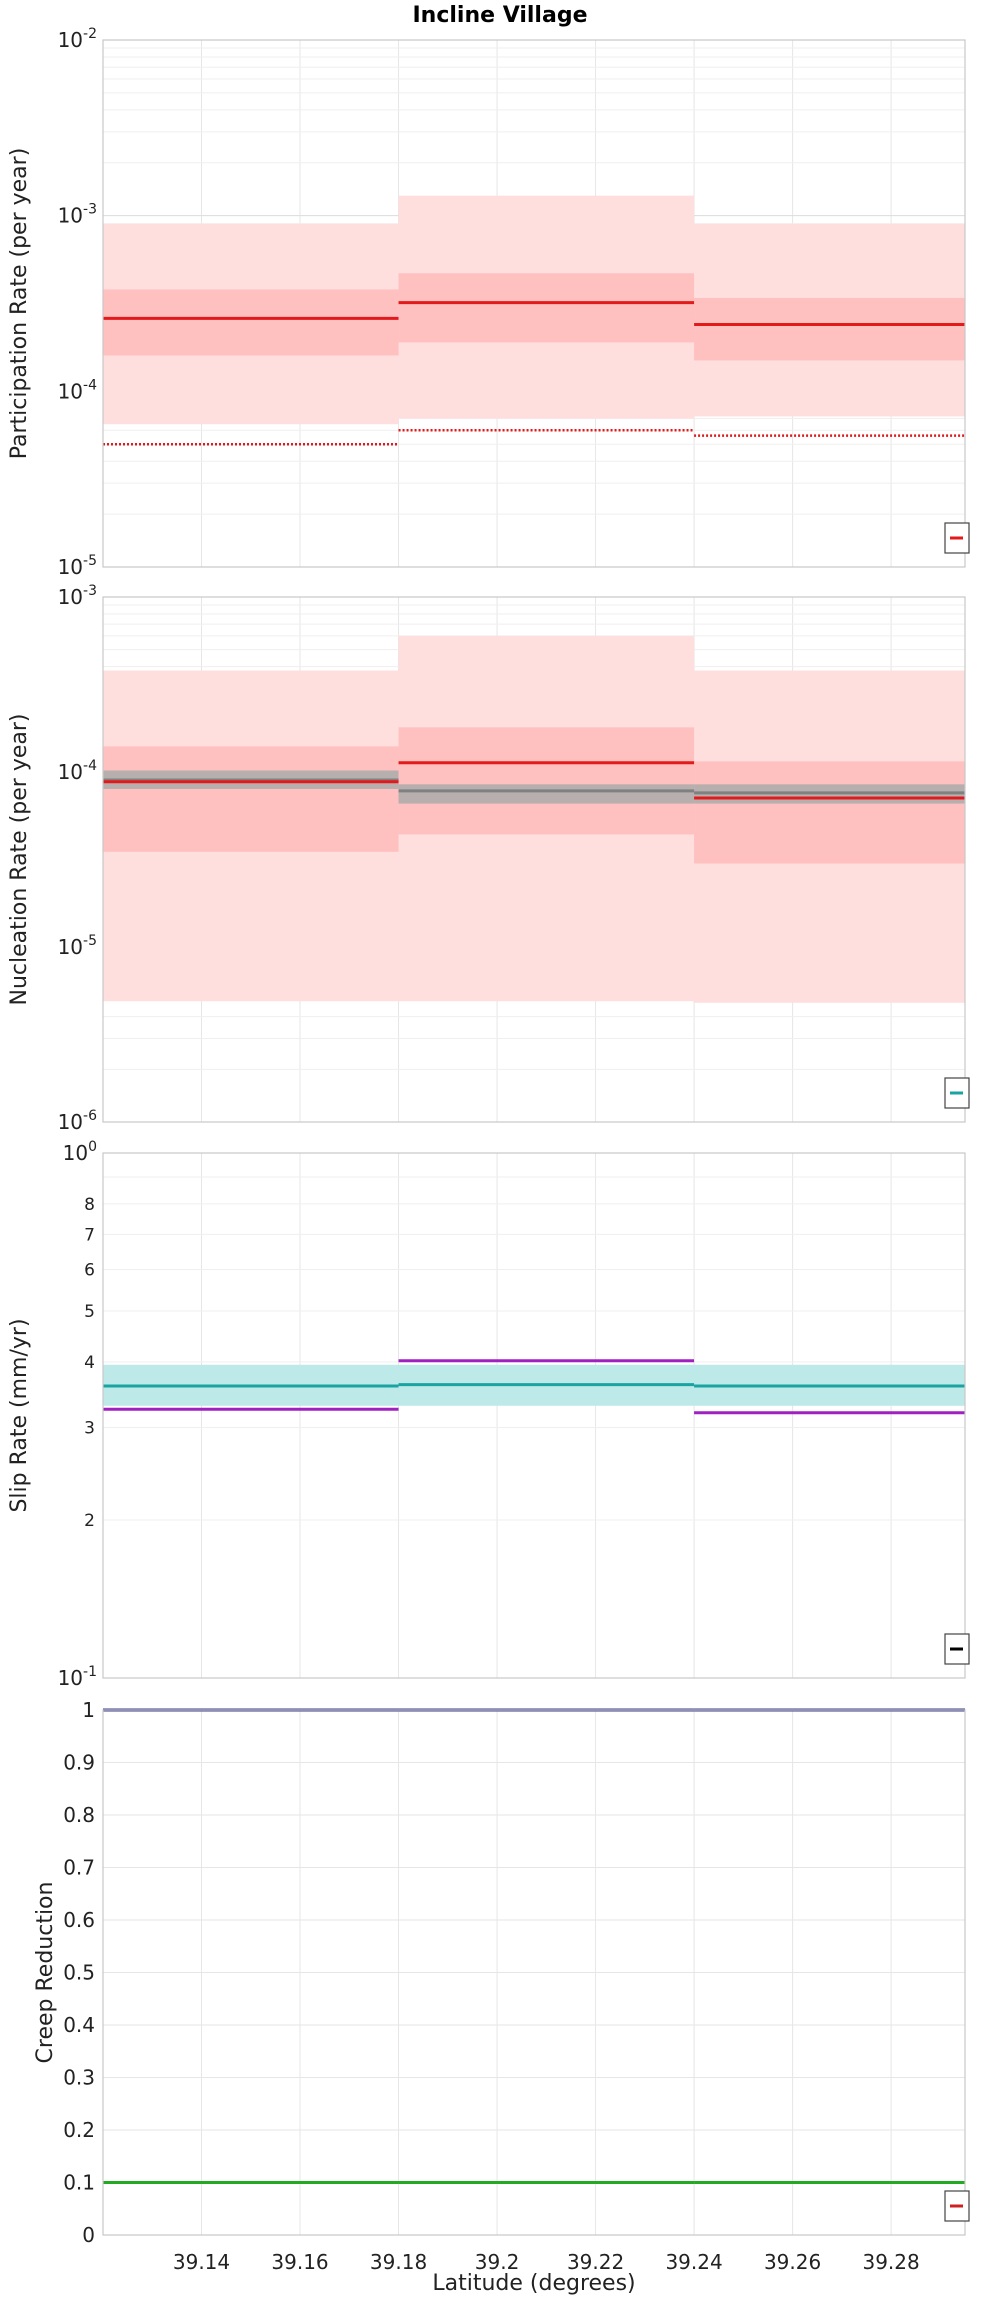 The image size is (1000, 2300). What do you see at coordinates (79, 2130) in the screenshot?
I see `y-tick-label: 0.2` at bounding box center [79, 2130].